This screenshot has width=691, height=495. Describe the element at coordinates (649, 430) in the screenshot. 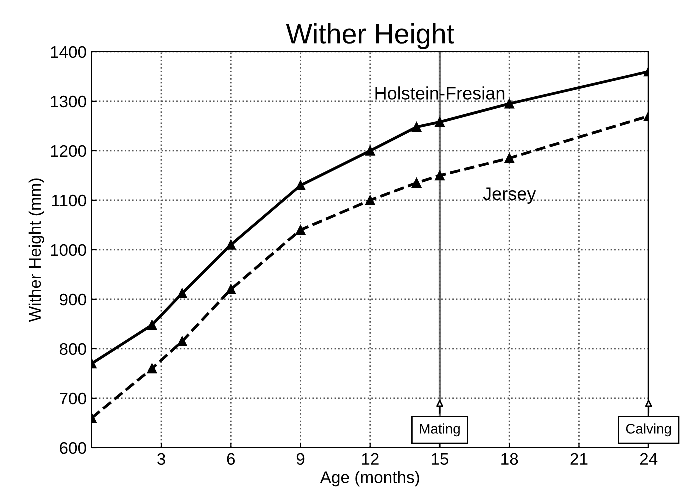

I see `ref-line-label: Calving` at that location.